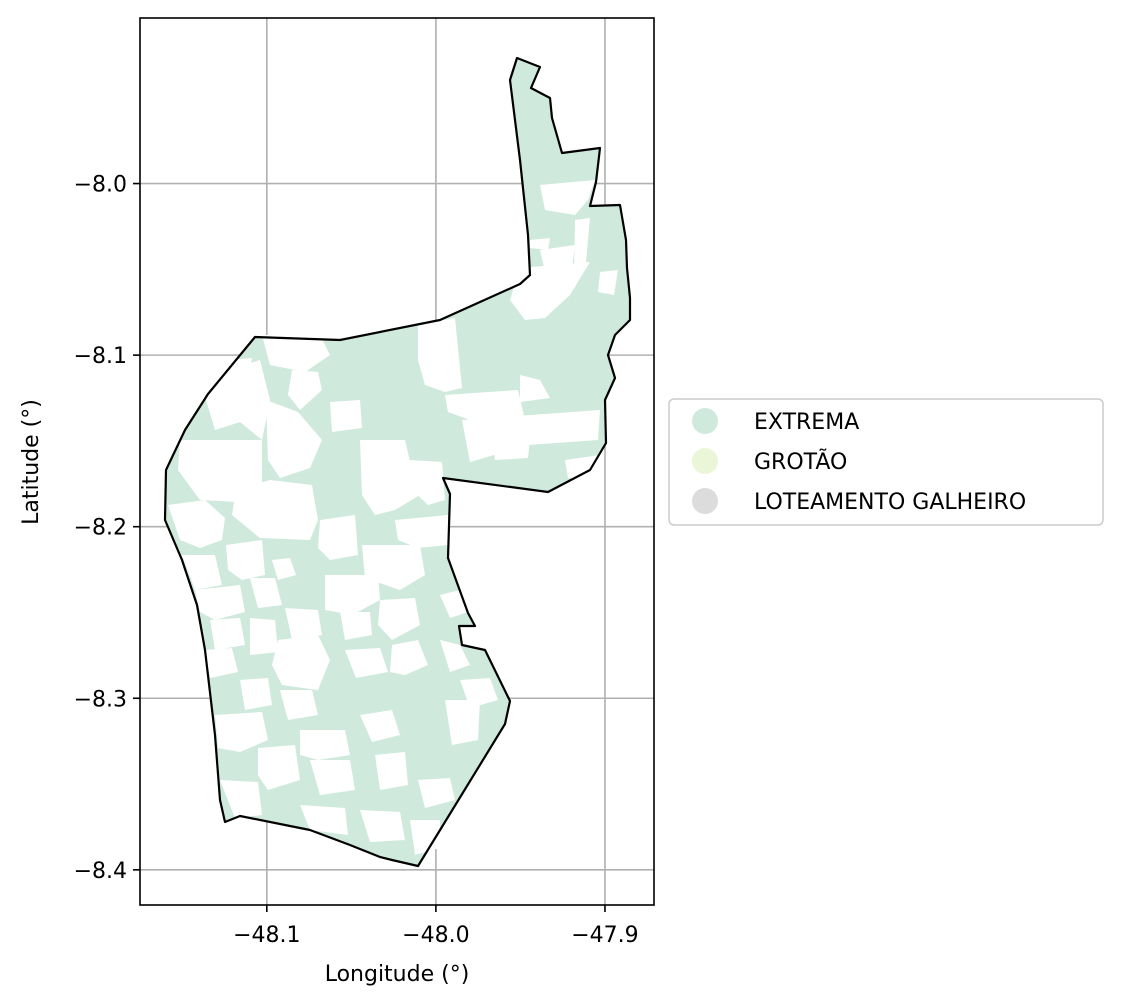 This screenshot has height=1006, width=1121. I want to click on y-tick-label: −8.4, so click(100, 871).